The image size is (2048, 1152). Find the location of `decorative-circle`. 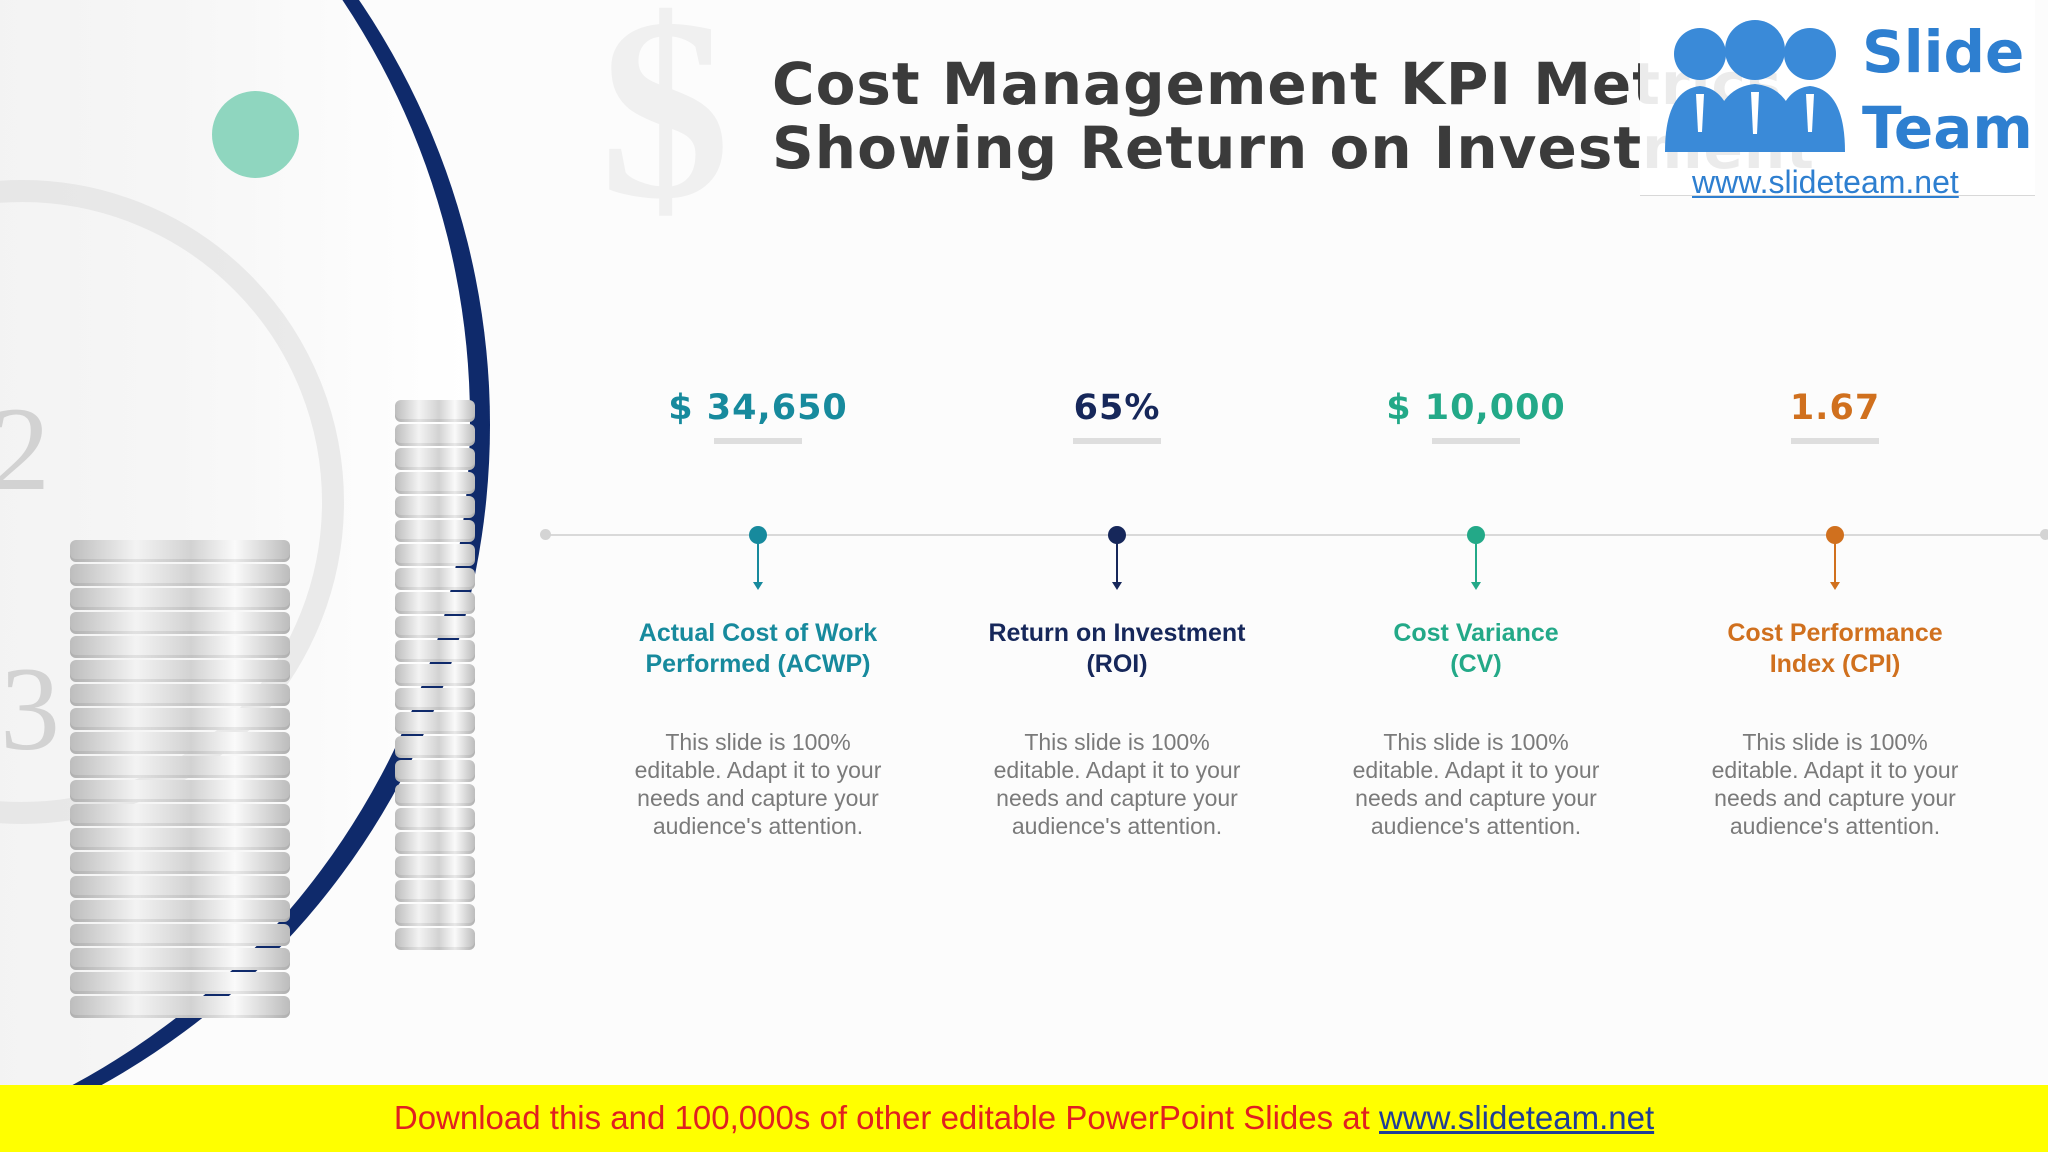

decorative-circle is located at coordinates (255, 134).